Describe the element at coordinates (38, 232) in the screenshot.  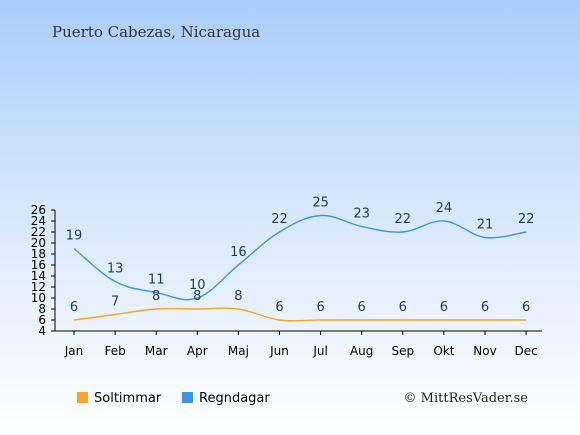
I see `y-tick-label: 22` at that location.